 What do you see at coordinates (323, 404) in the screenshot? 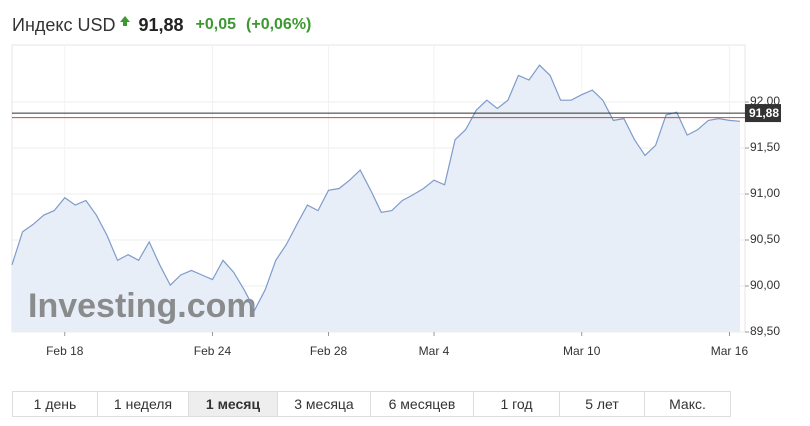
I see `range-button: 3 месяца` at bounding box center [323, 404].